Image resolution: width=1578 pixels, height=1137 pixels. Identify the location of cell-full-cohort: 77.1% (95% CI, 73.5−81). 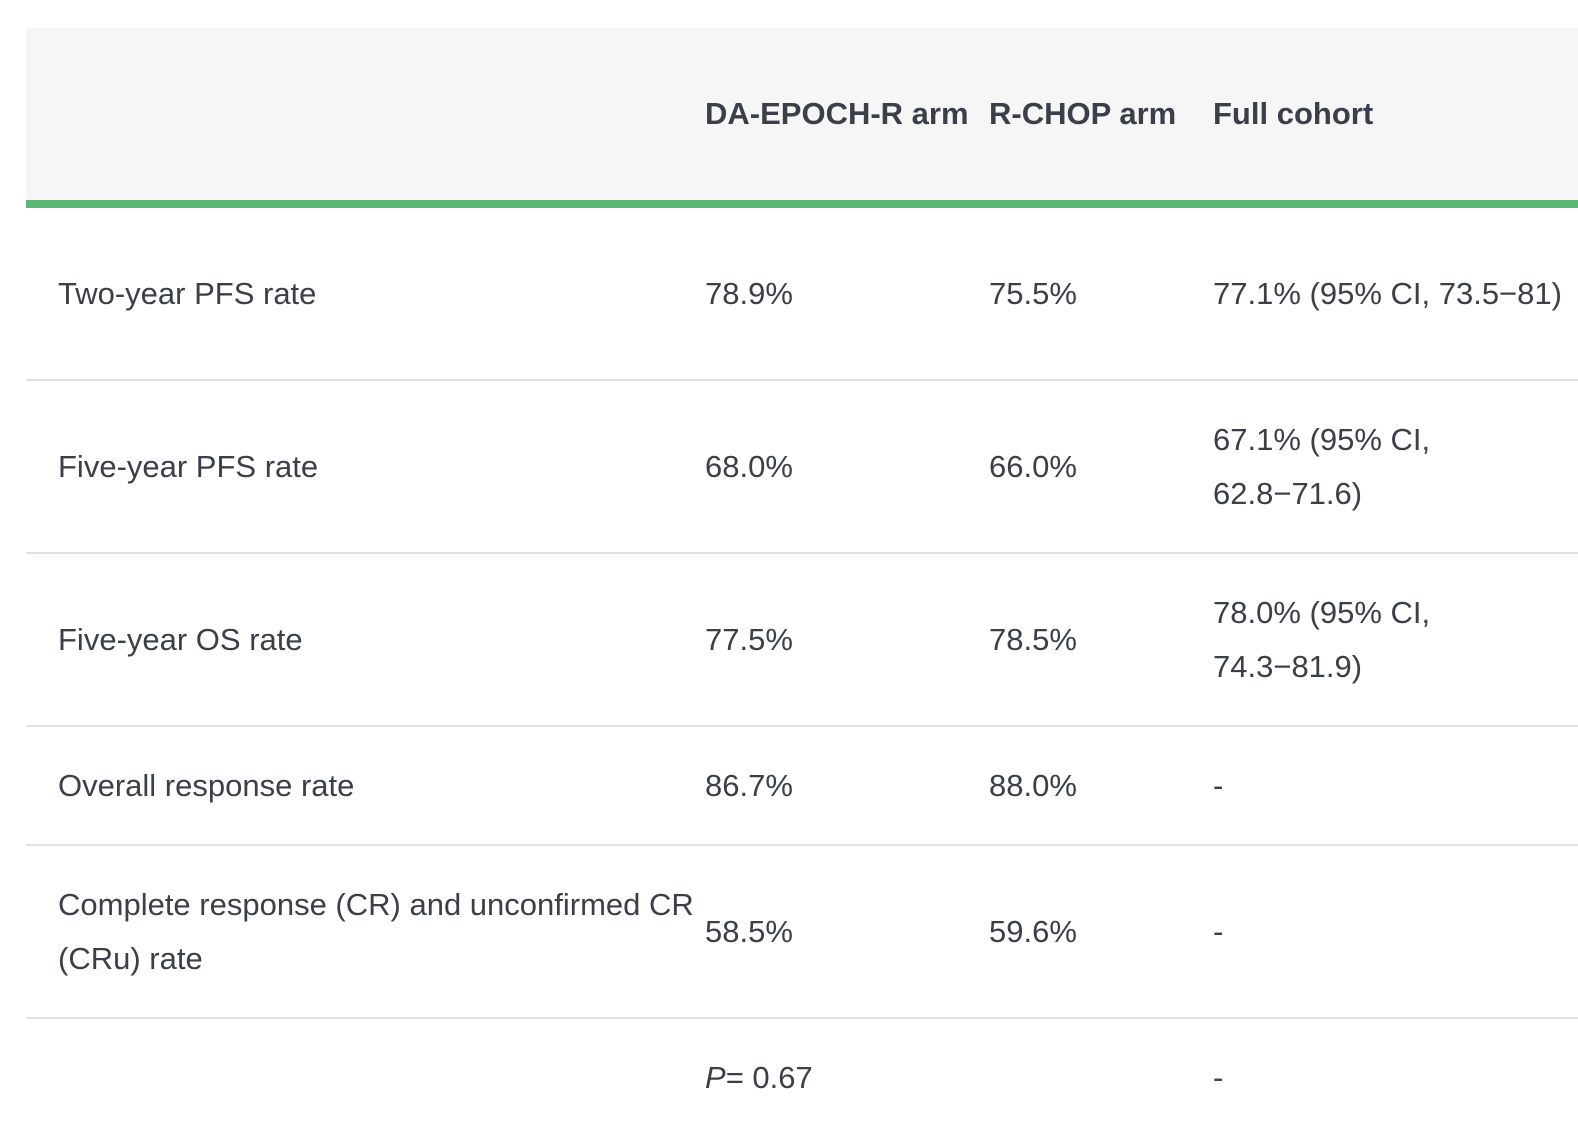
(1395, 292).